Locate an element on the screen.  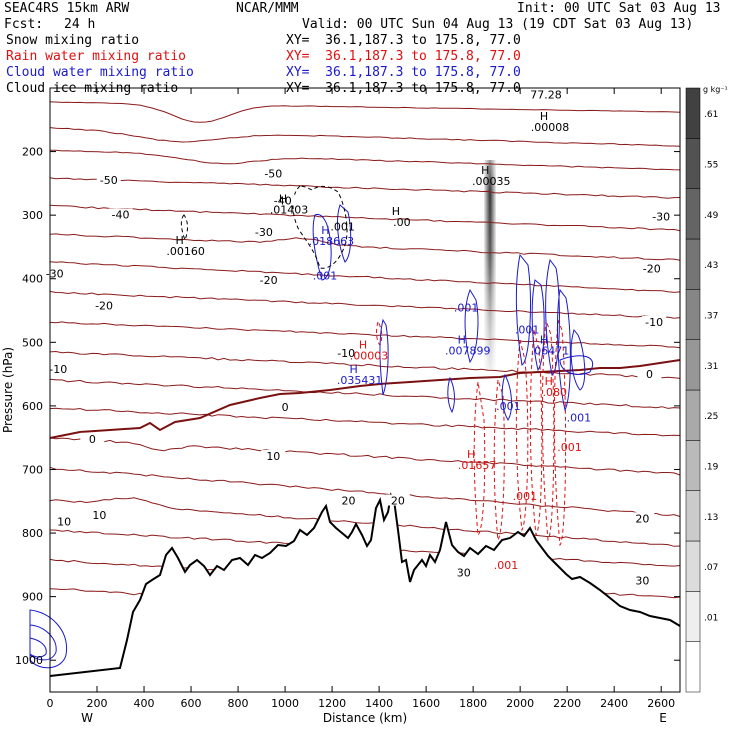
colorbar-level-label: .55 is located at coordinates (711, 166).